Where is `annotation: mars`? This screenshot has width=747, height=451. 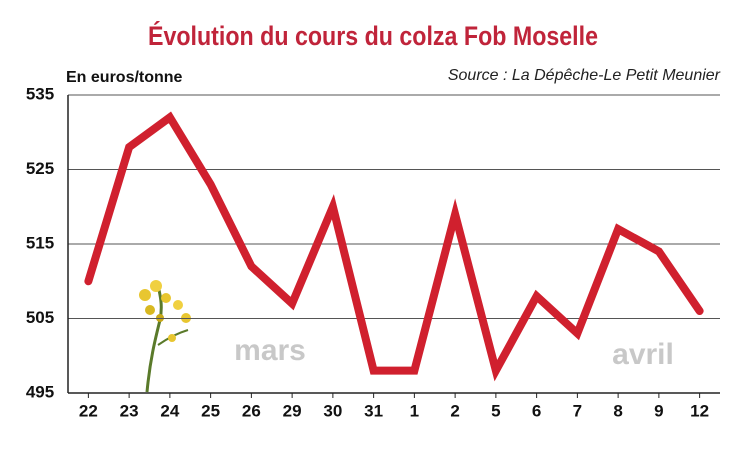 annotation: mars is located at coordinates (270, 350).